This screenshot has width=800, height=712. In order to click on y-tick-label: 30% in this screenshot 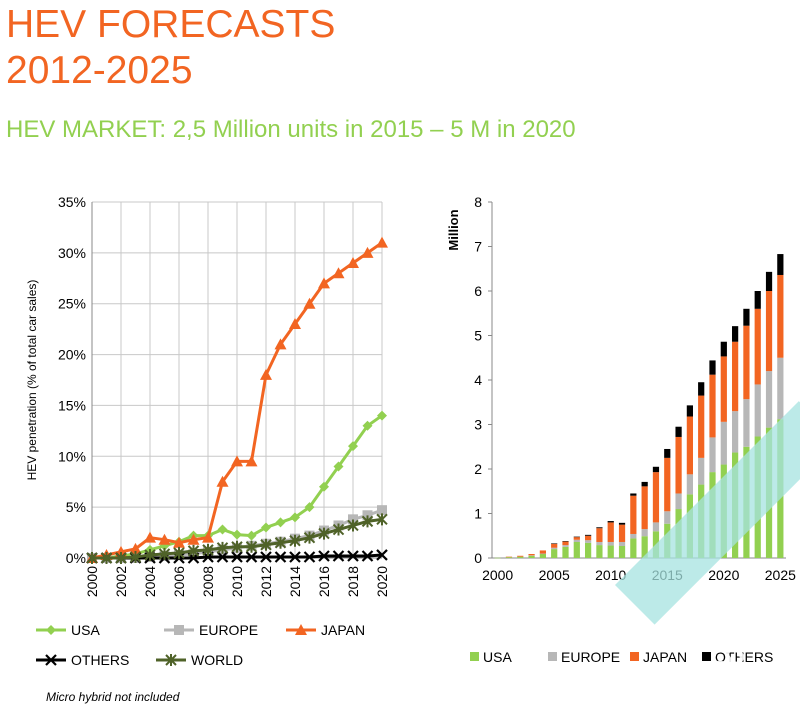, I will do `click(72, 253)`.